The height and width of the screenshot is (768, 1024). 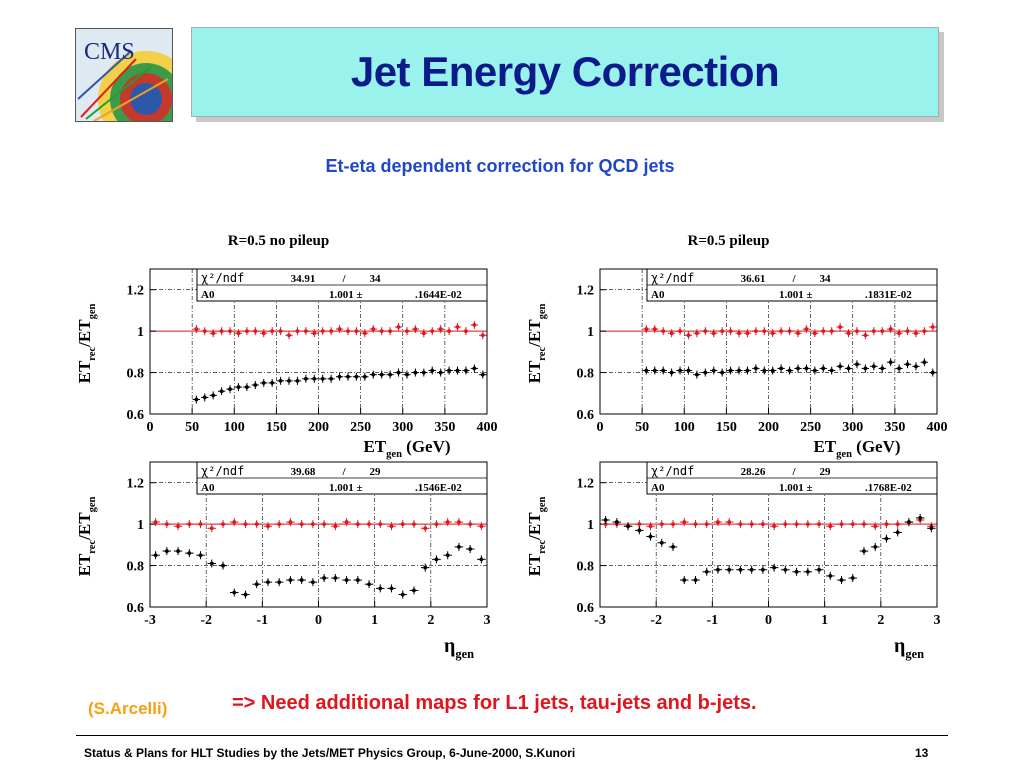 What do you see at coordinates (536, 536) in the screenshot?
I see `y-axis-label: ETrec/ETgen` at bounding box center [536, 536].